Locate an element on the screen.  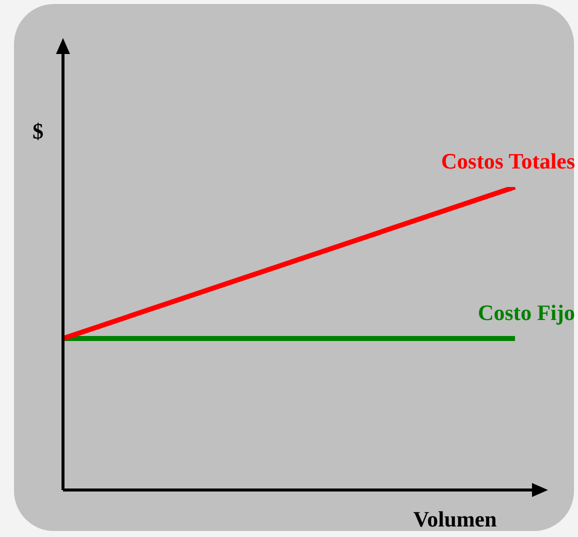
y-axis-title: $ is located at coordinates (38, 131).